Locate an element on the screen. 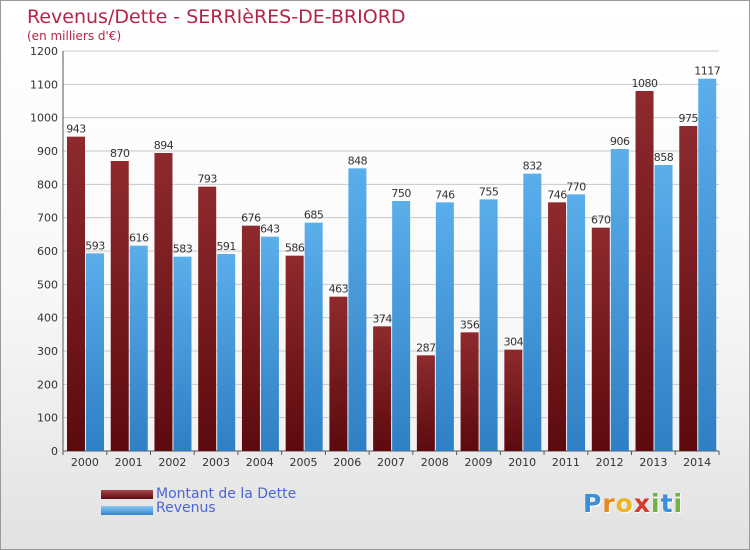  logo-letter: t is located at coordinates (667, 503).